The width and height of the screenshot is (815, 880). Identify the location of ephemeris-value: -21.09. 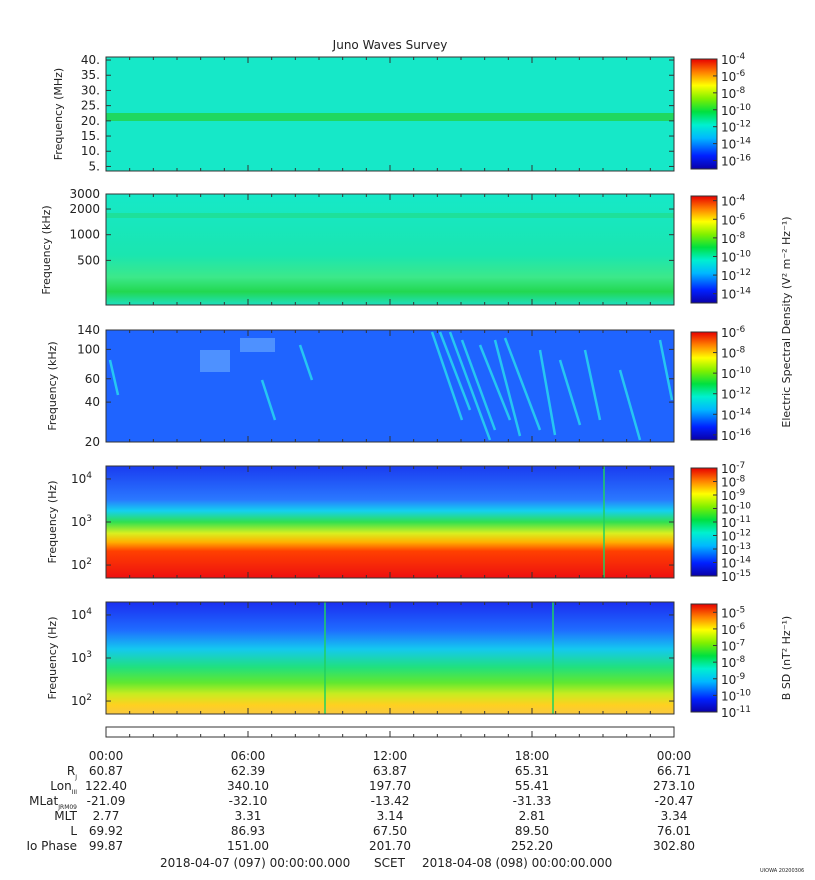
(106, 801).